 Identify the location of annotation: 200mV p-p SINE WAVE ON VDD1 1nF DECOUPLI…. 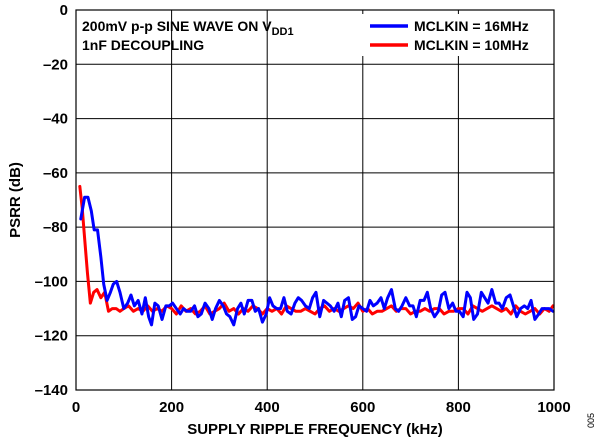
(188, 35).